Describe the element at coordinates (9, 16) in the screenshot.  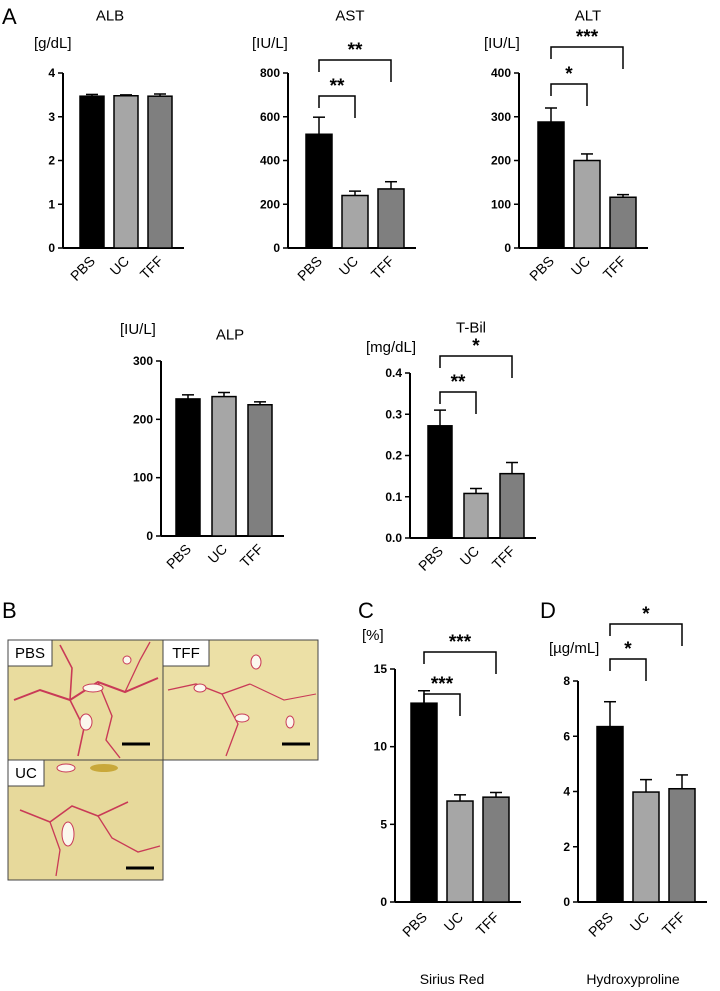
I see `panel-label-a: A` at that location.